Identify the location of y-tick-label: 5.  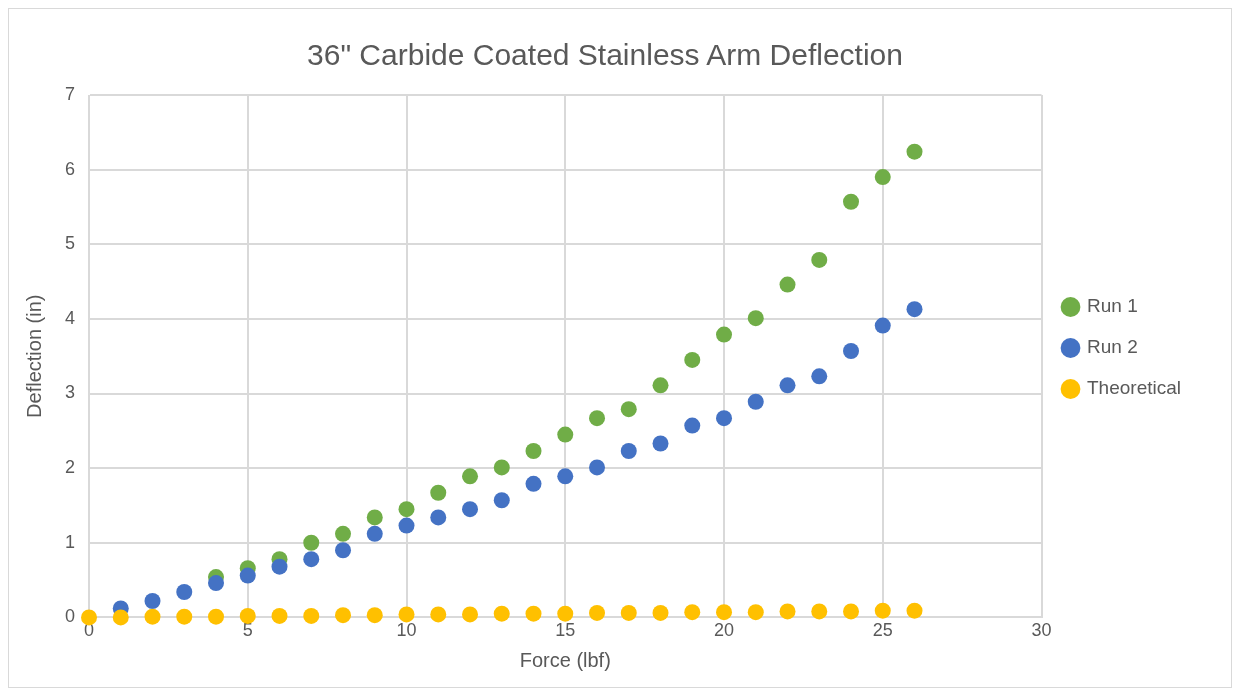
(70, 243).